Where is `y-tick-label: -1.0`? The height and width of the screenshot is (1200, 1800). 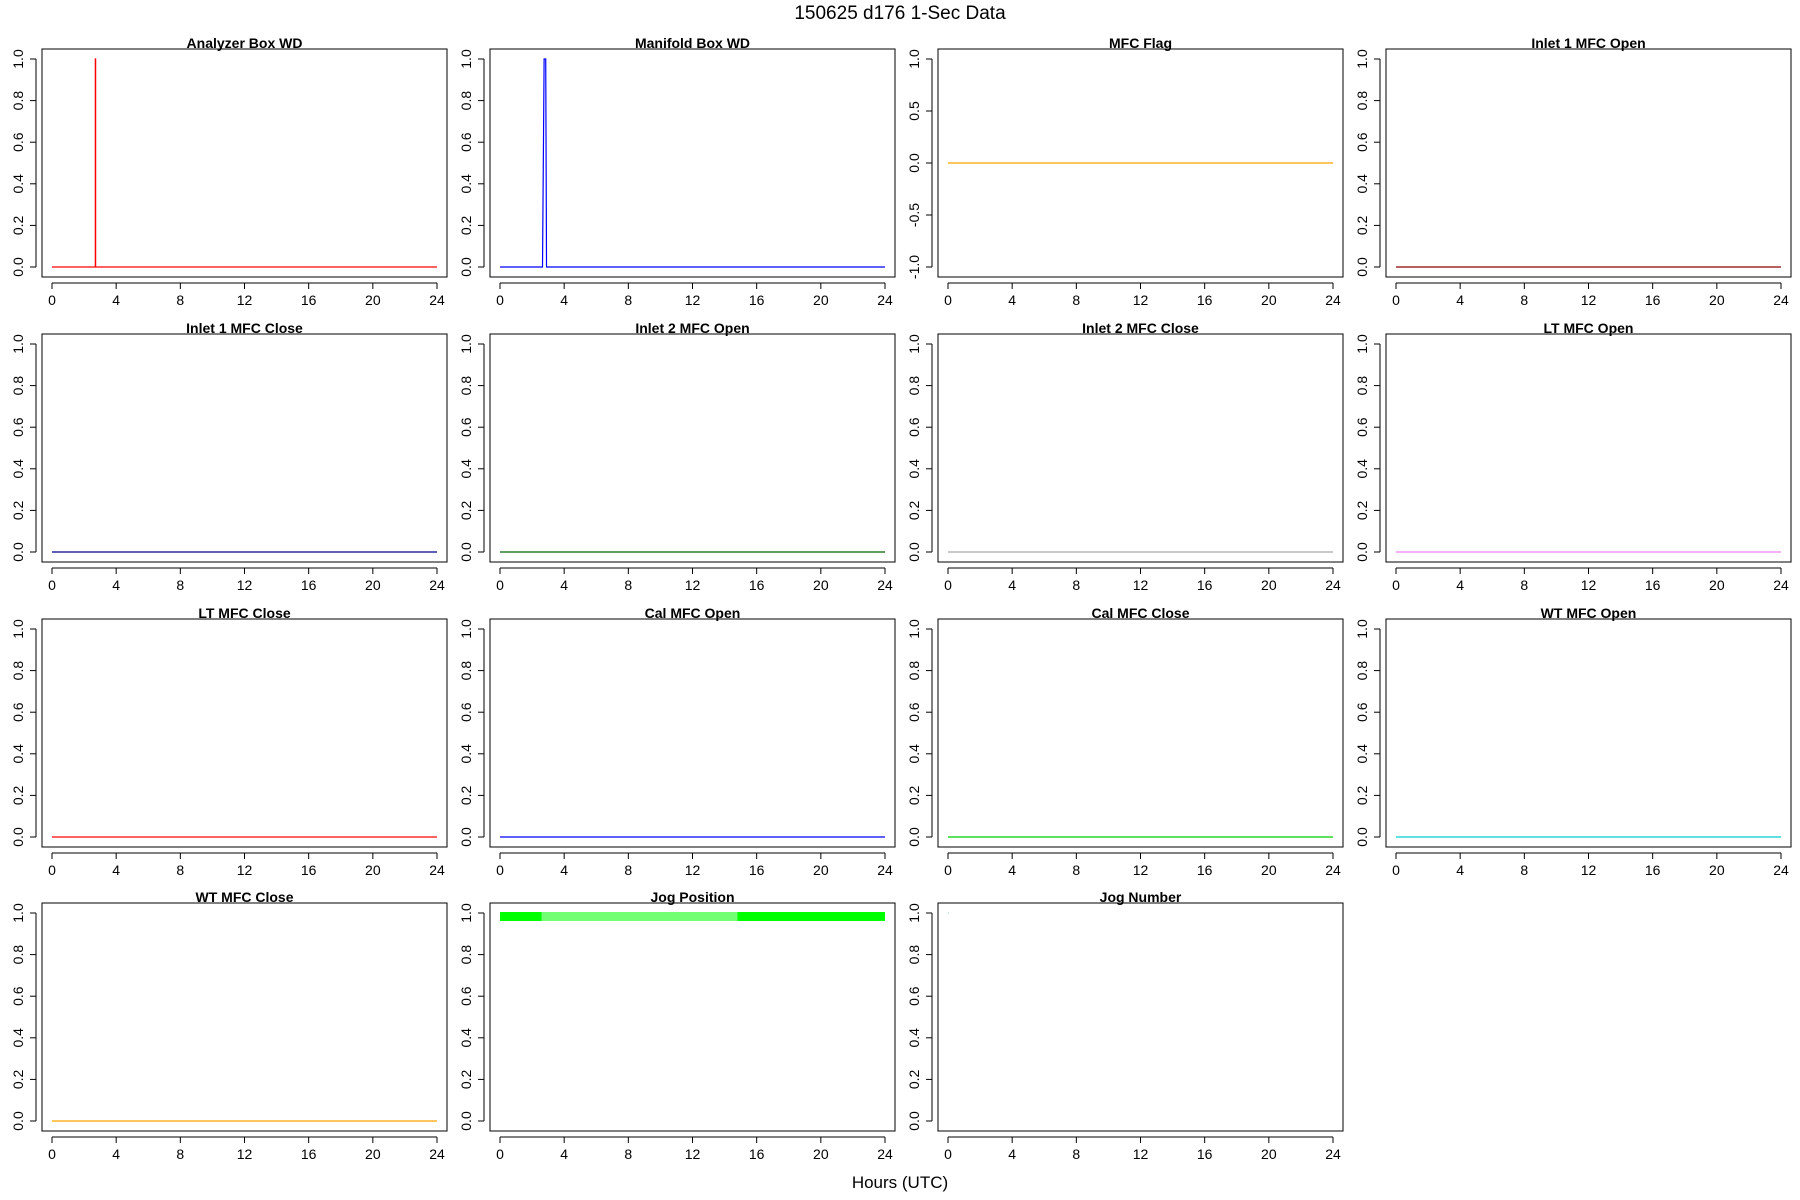
y-tick-label: -1.0 is located at coordinates (914, 267).